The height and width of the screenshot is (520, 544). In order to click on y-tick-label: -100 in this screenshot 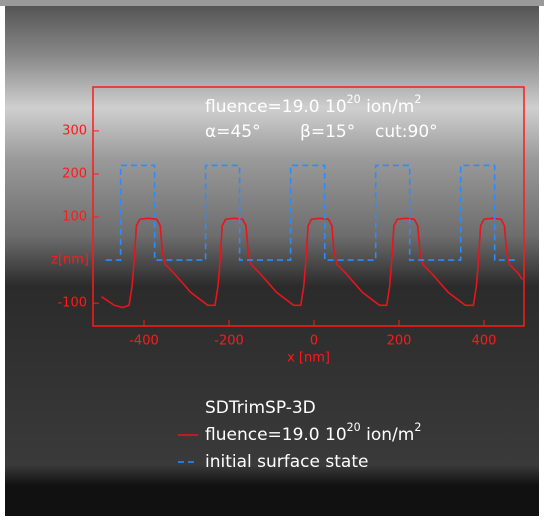, I will do `click(72, 303)`.